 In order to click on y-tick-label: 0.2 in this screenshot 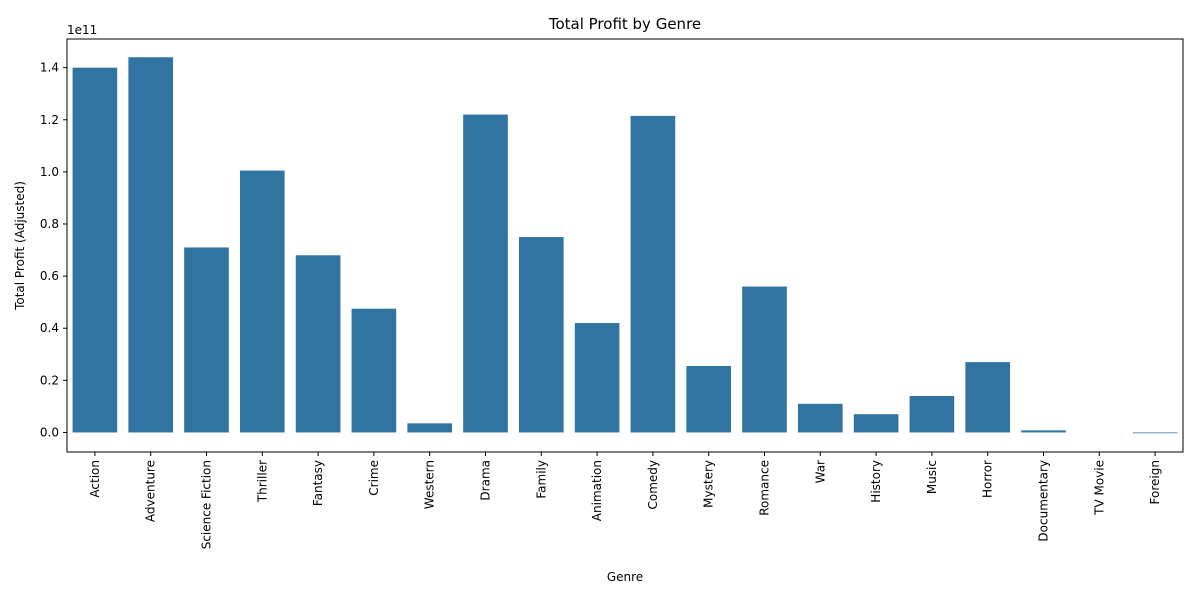, I will do `click(49, 380)`.